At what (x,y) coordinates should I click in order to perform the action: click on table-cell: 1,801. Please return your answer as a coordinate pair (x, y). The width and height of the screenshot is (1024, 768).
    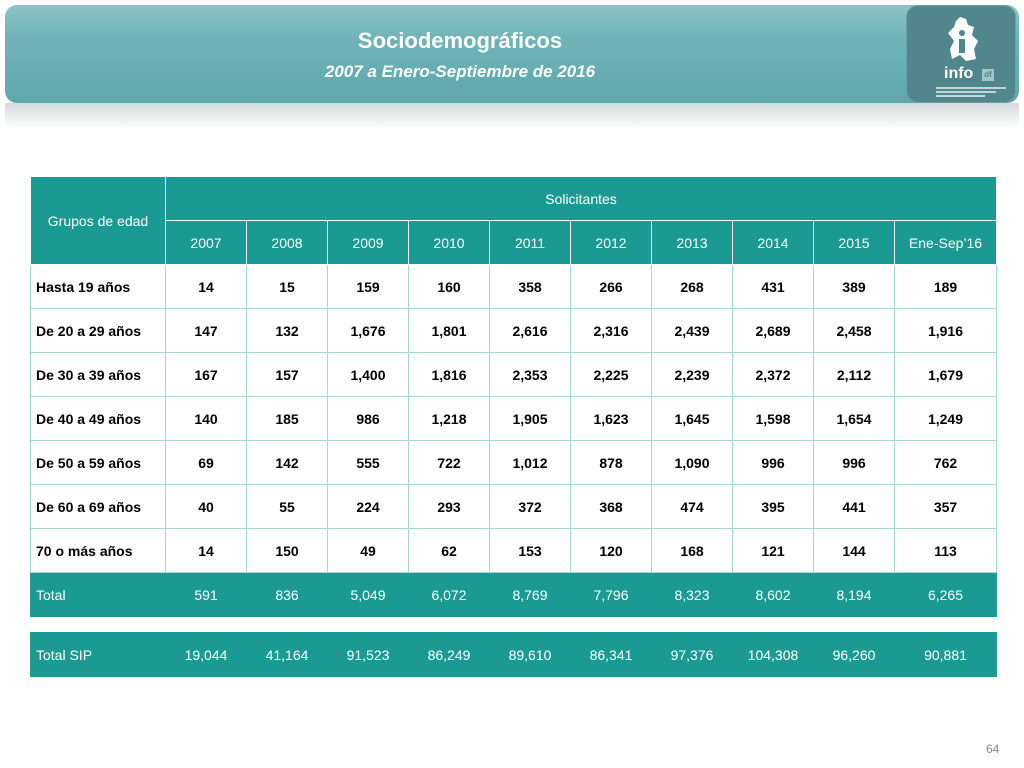
    Looking at the image, I should click on (449, 330).